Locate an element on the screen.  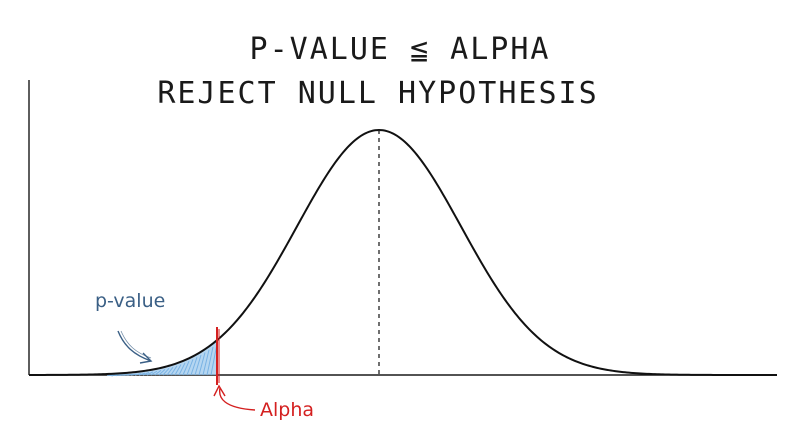
alpha-arrow-head is located at coordinates (219, 390).